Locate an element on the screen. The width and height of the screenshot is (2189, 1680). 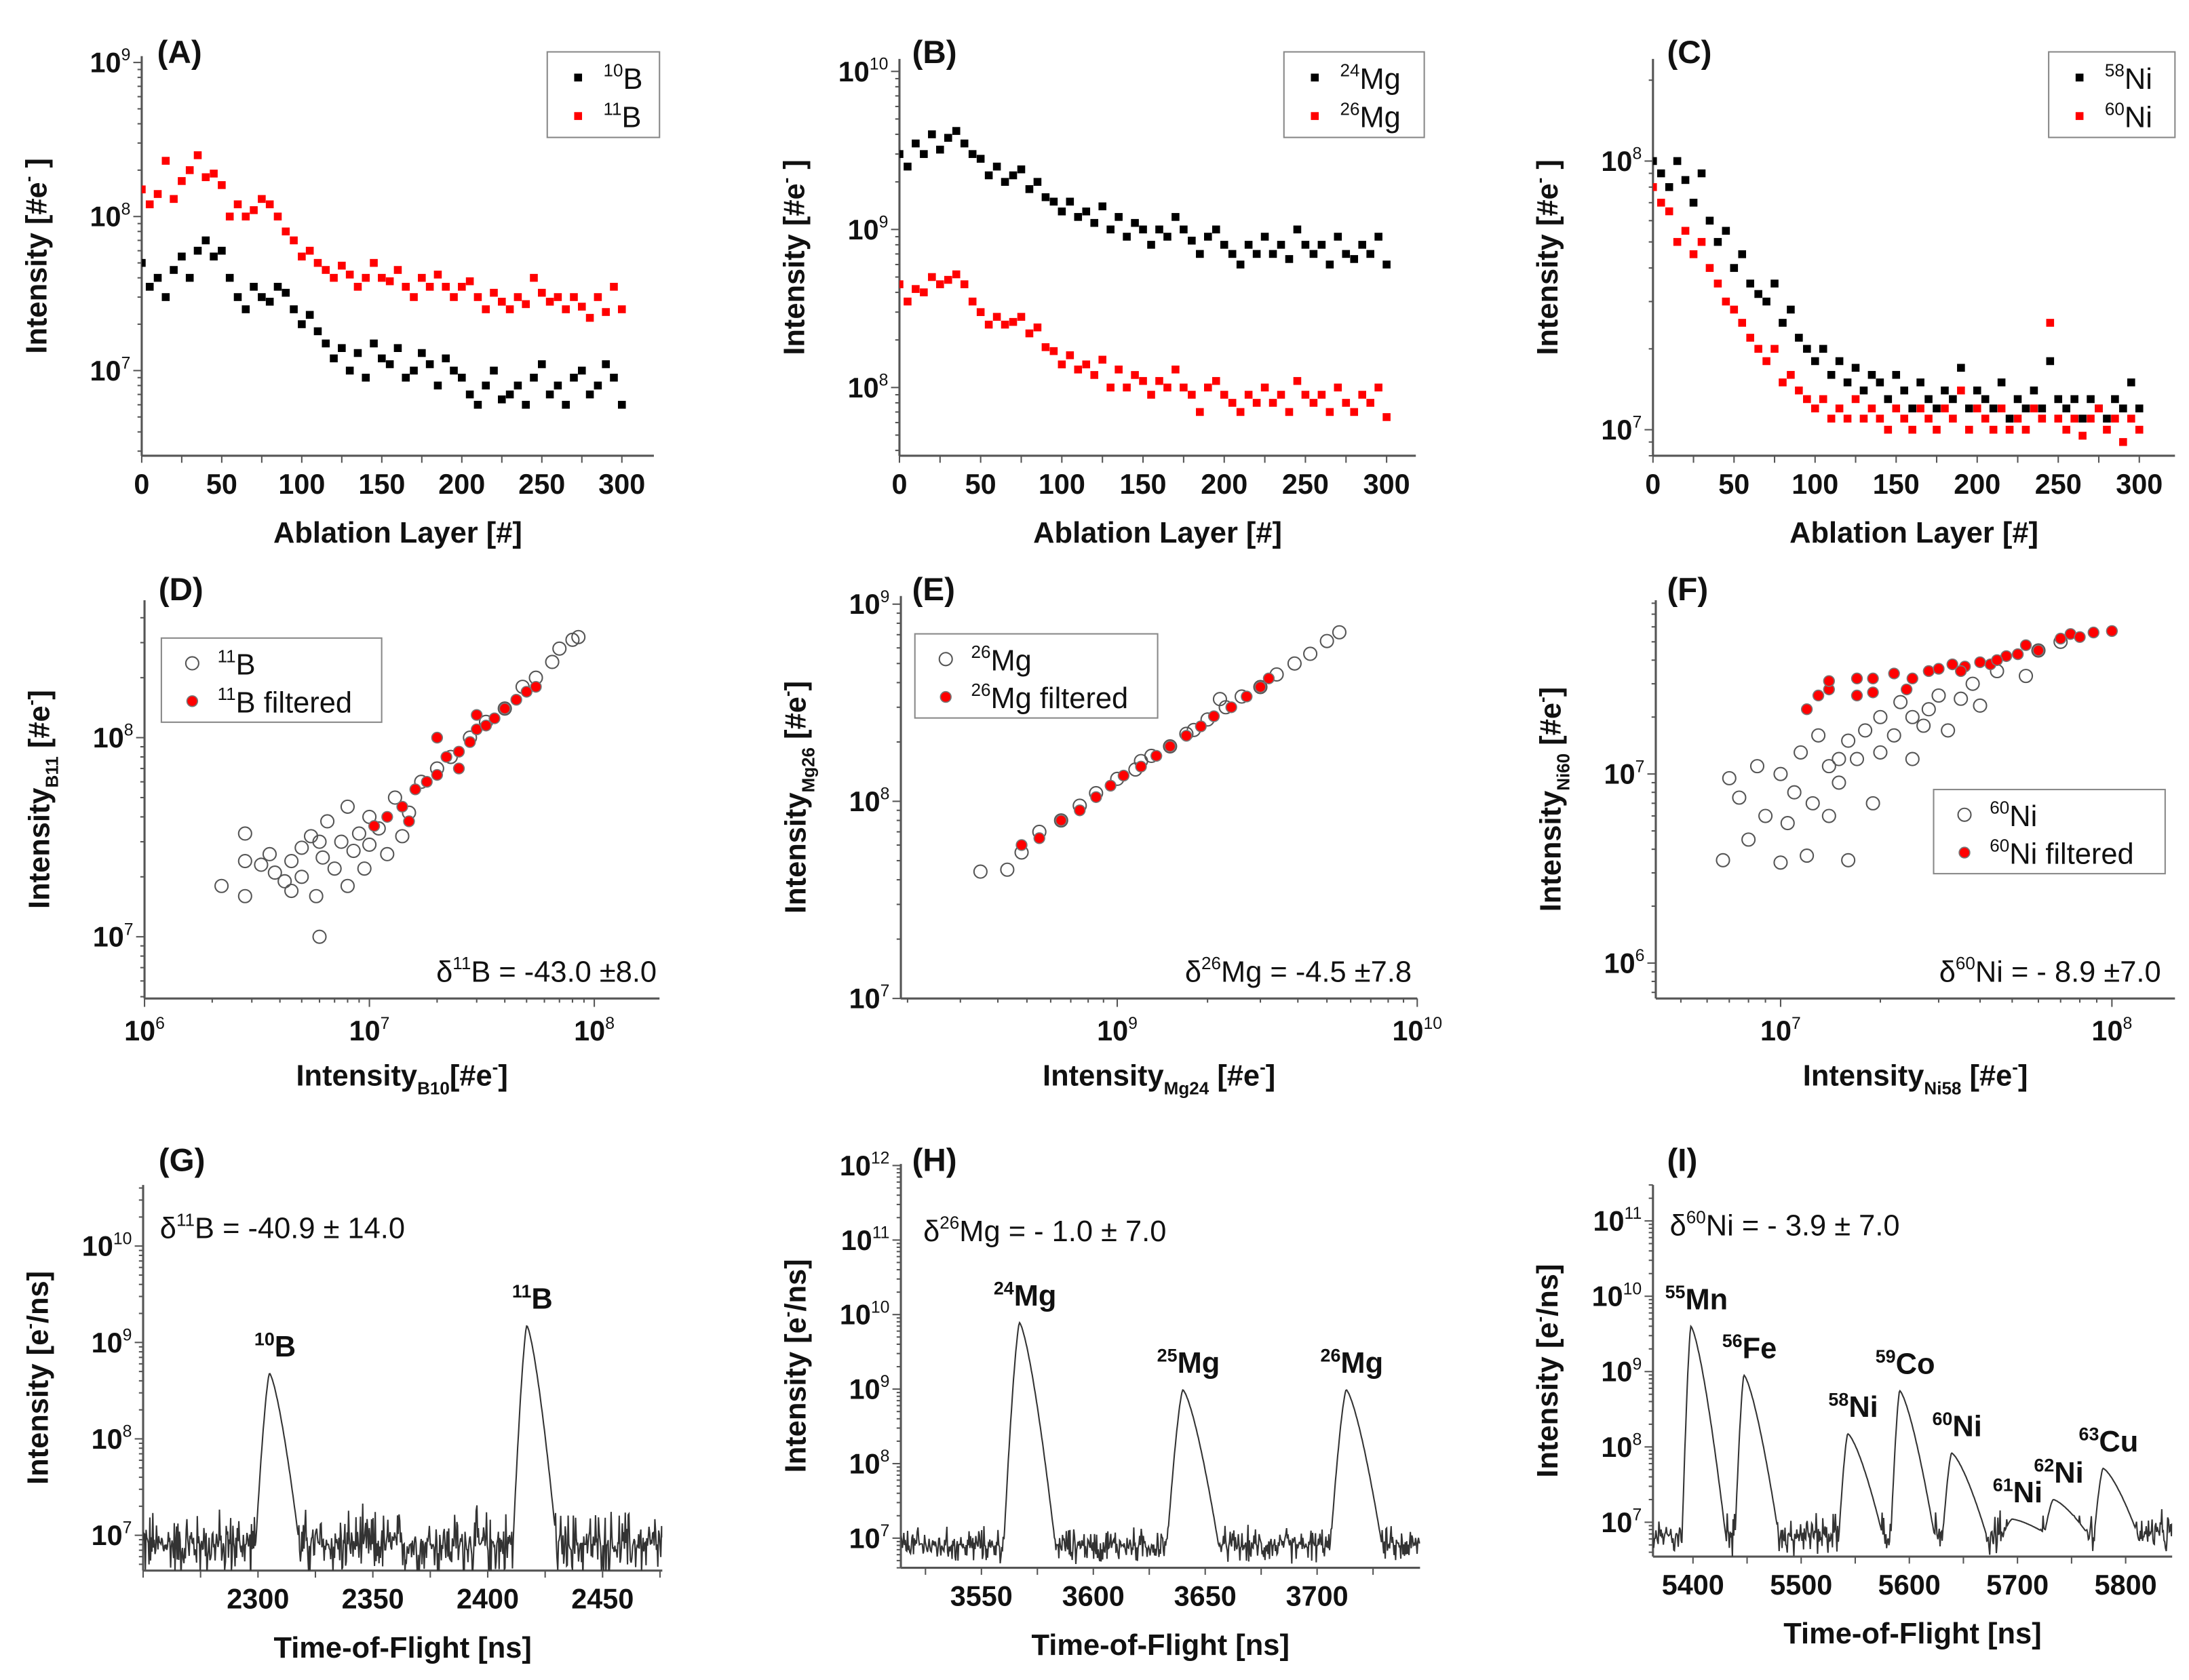
text-segment: [#e is located at coordinates (39, 731).